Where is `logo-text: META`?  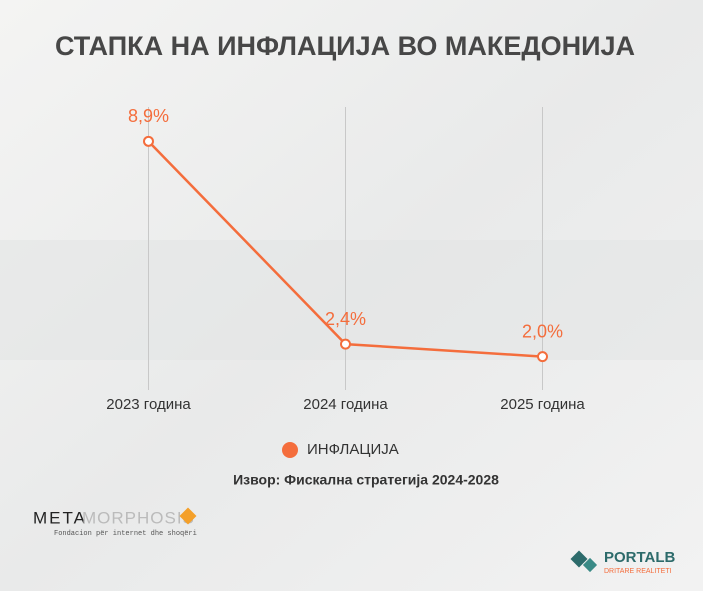 logo-text: META is located at coordinates (60, 517).